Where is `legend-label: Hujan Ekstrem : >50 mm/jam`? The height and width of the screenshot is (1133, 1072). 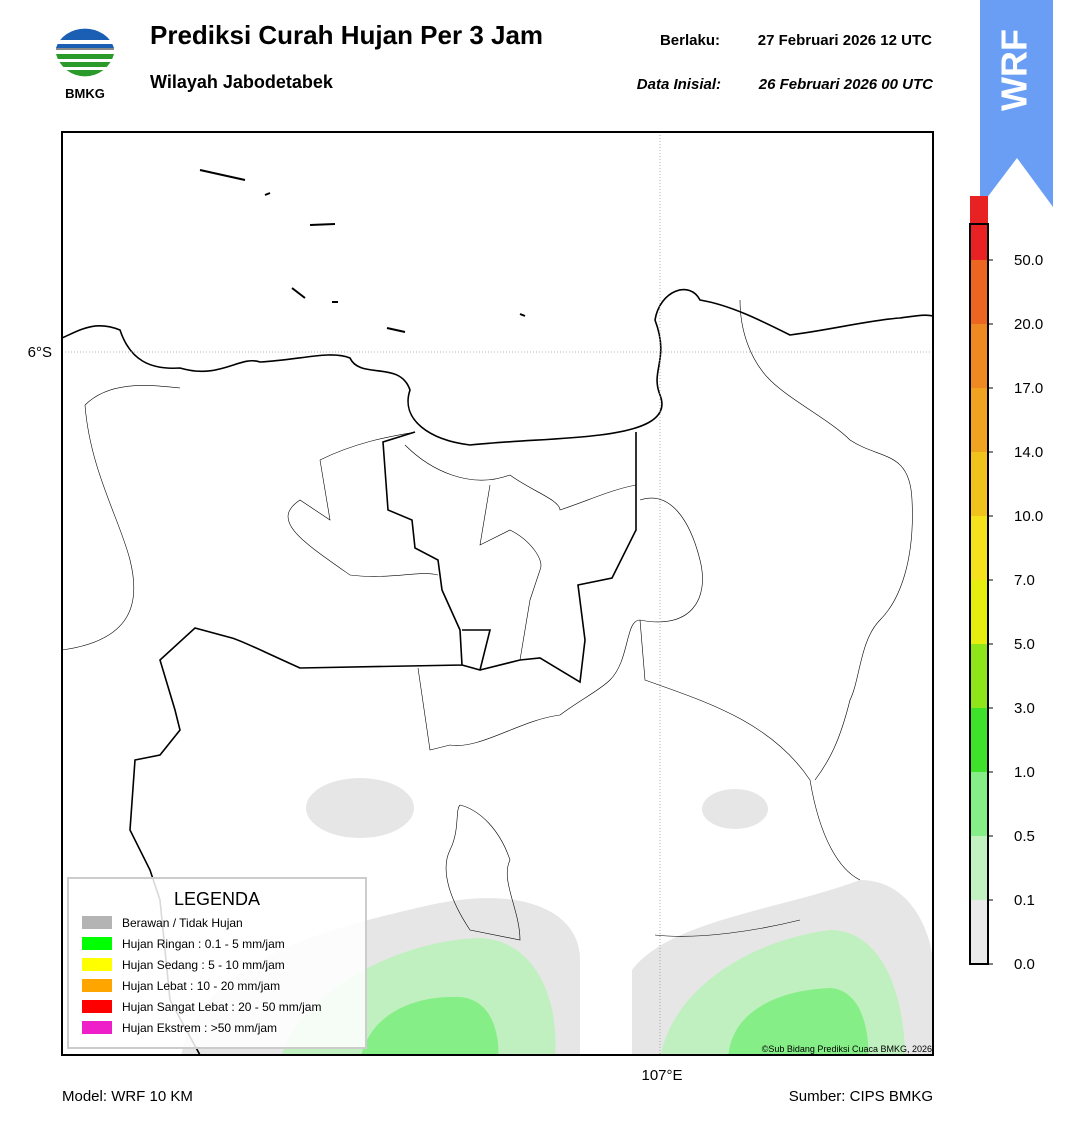
legend-label: Hujan Ekstrem : >50 mm/jam is located at coordinates (199, 1028).